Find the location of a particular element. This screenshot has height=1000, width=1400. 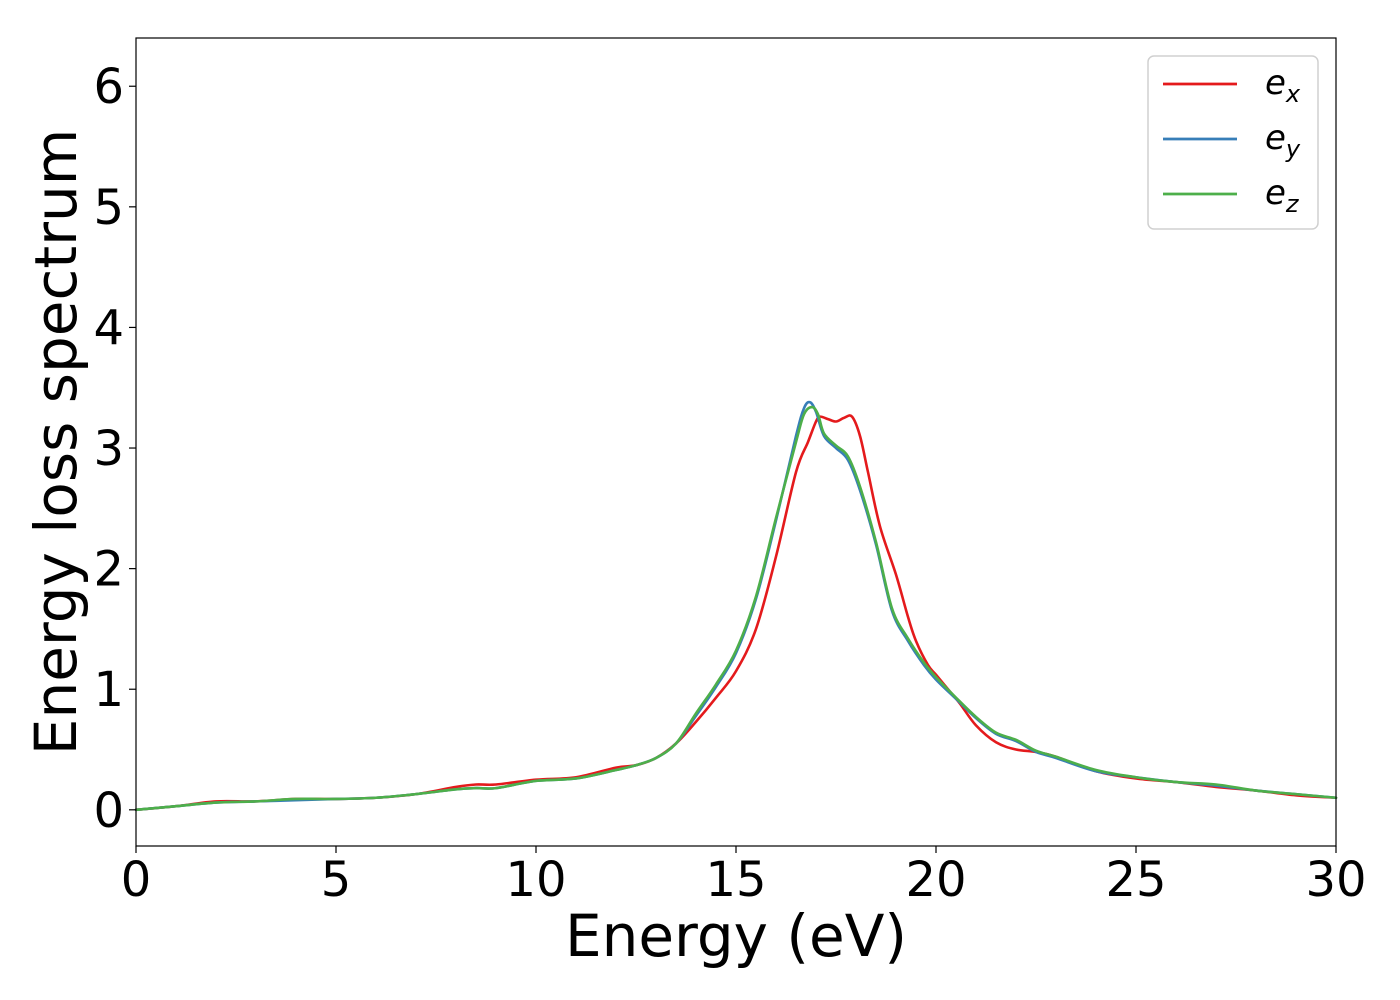

y-tick-label: 6 is located at coordinates (108, 87).